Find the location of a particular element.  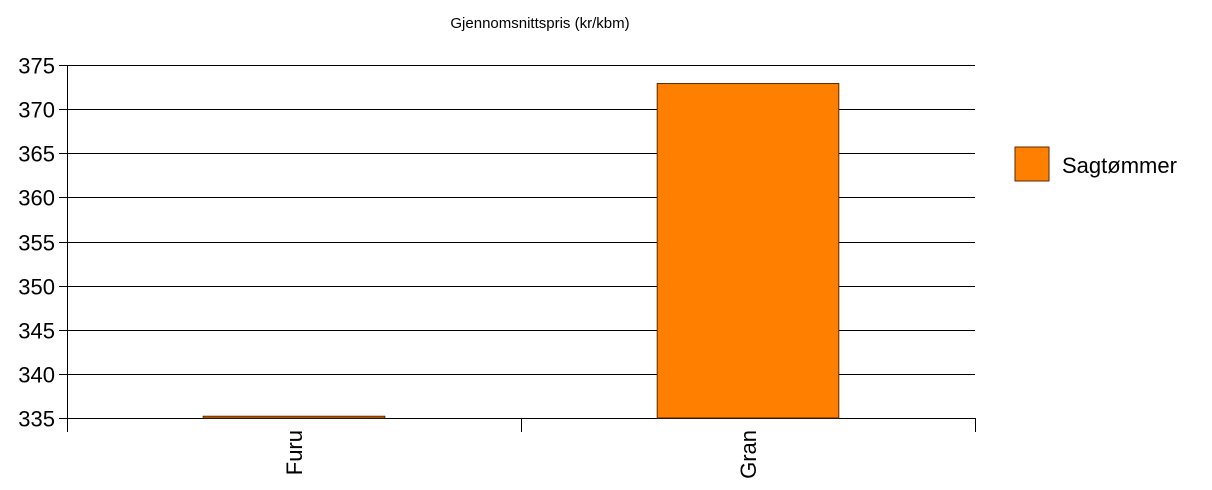

y-tick-label: 335 is located at coordinates (36, 419).